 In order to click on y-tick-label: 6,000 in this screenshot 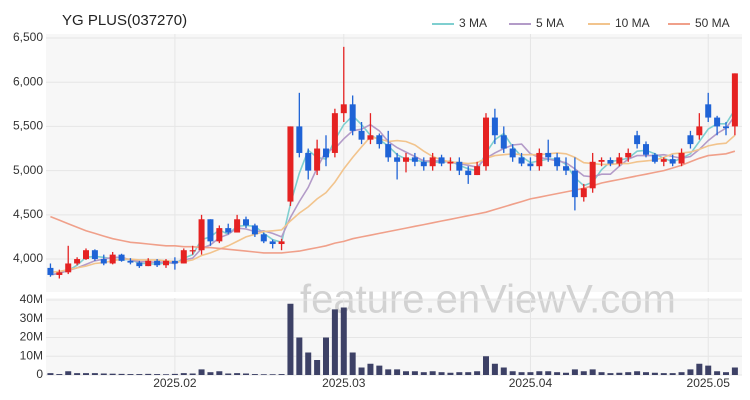, I will do `click(28, 81)`.